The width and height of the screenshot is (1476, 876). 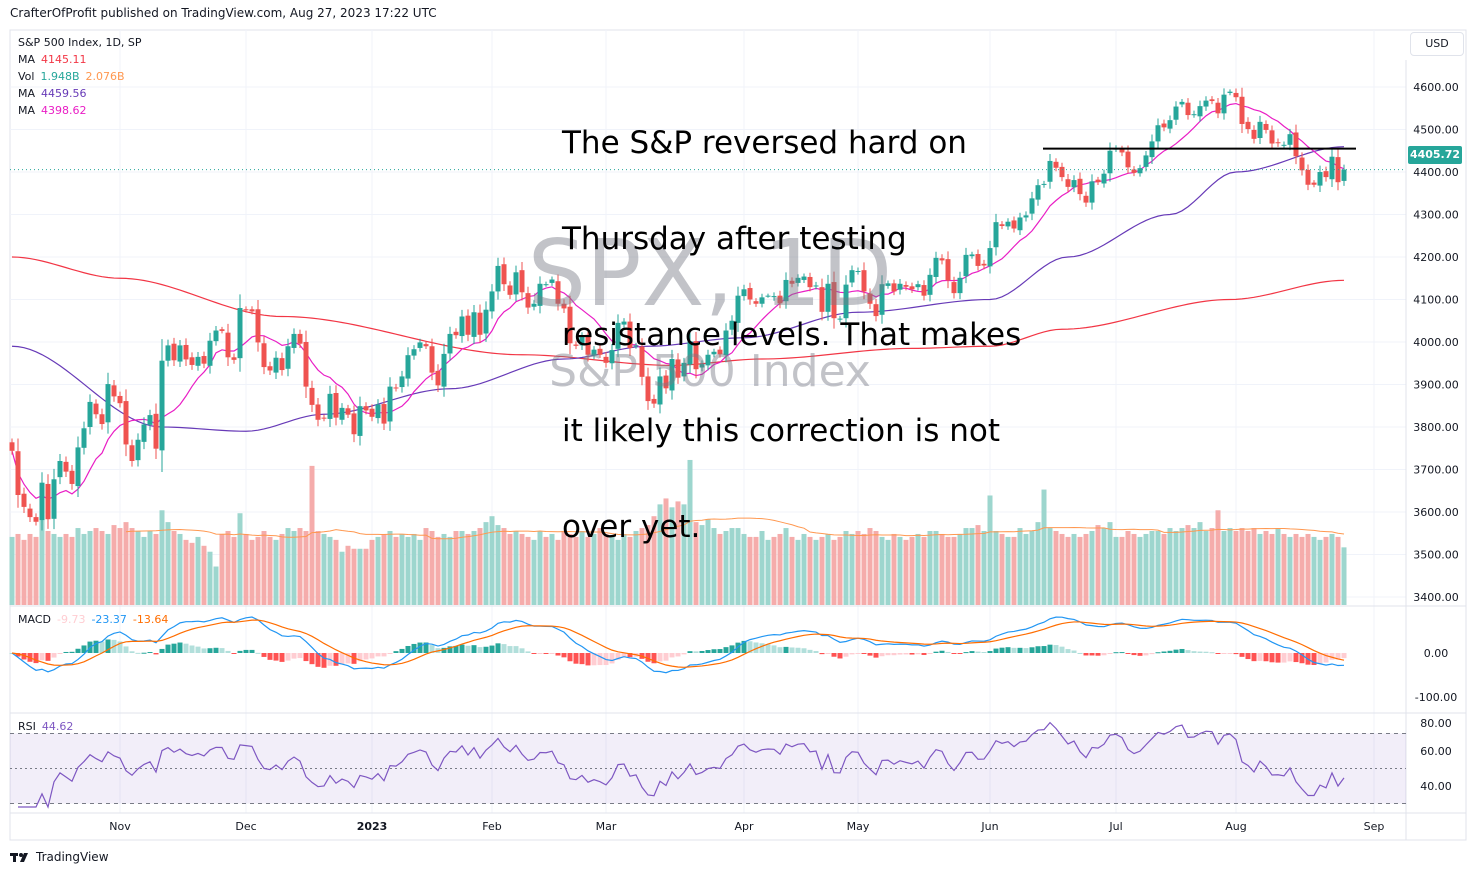 What do you see at coordinates (1436, 172) in the screenshot?
I see `price-tick-label: 4400.00` at bounding box center [1436, 172].